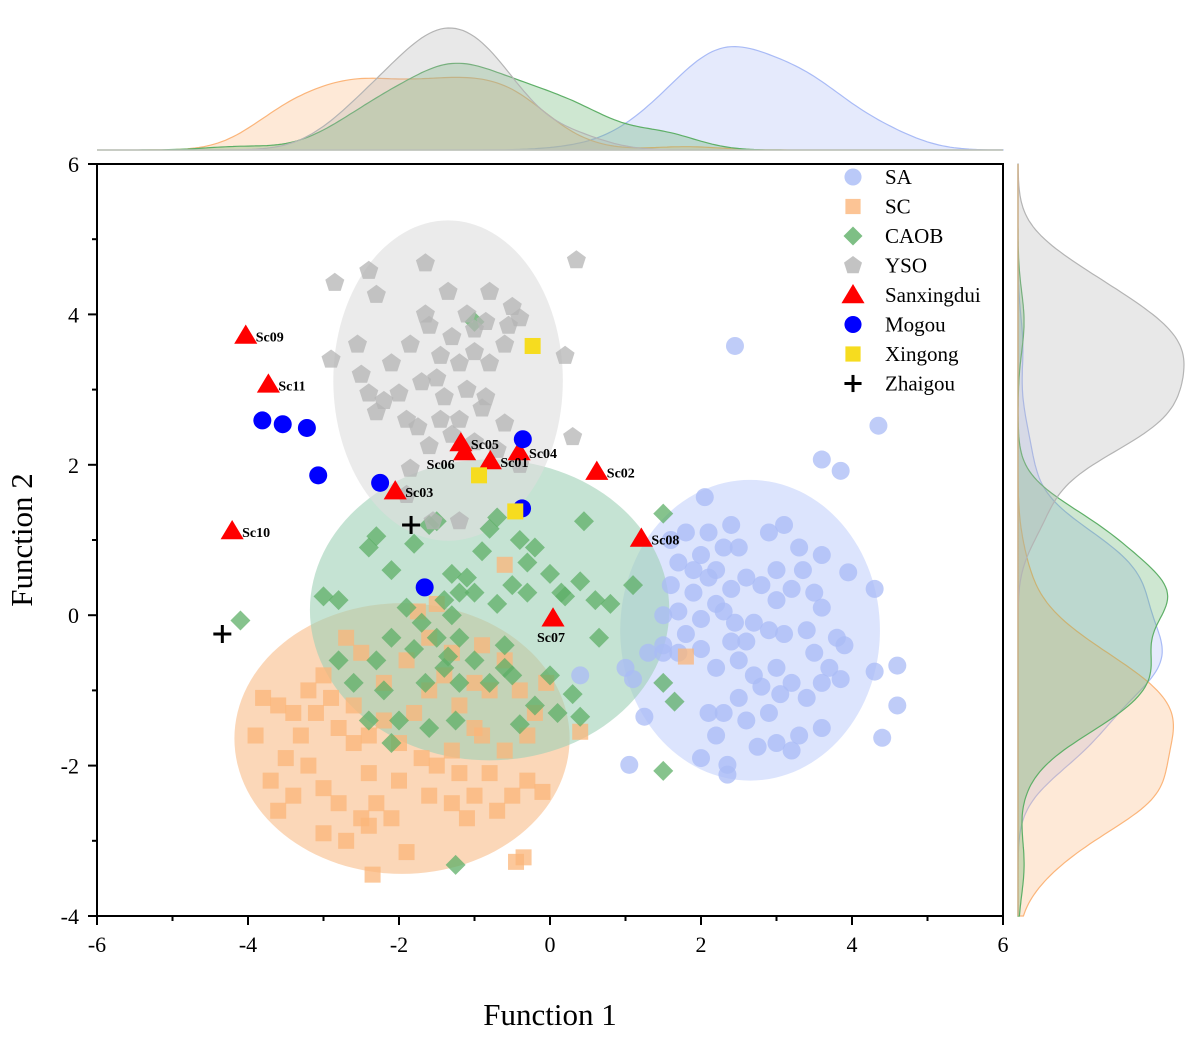 This screenshot has height=1041, width=1200. What do you see at coordinates (852, 944) in the screenshot?
I see `x-tick-label: 4` at bounding box center [852, 944].